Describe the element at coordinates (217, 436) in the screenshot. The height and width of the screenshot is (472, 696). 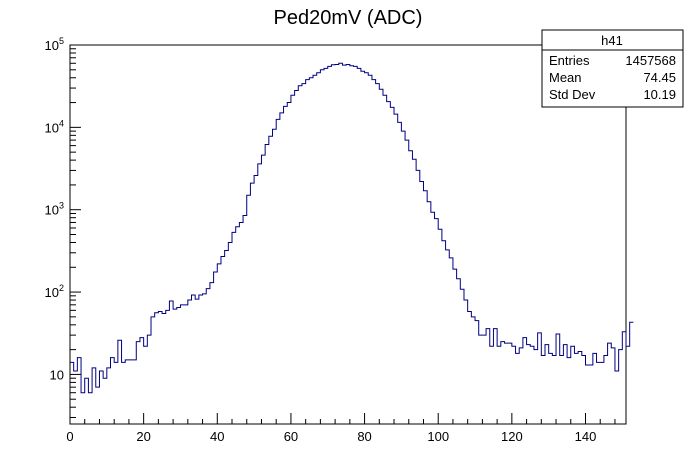
I see `x-tick-label: 40` at that location.